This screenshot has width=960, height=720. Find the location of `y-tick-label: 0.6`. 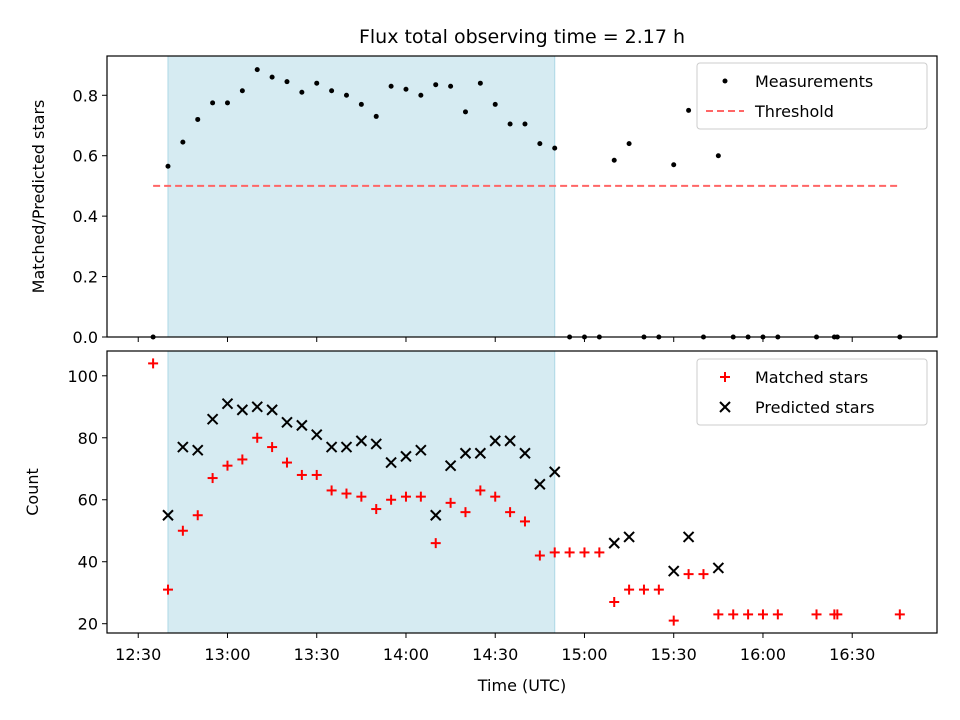

y-tick-label: 0.6 is located at coordinates (85, 156).